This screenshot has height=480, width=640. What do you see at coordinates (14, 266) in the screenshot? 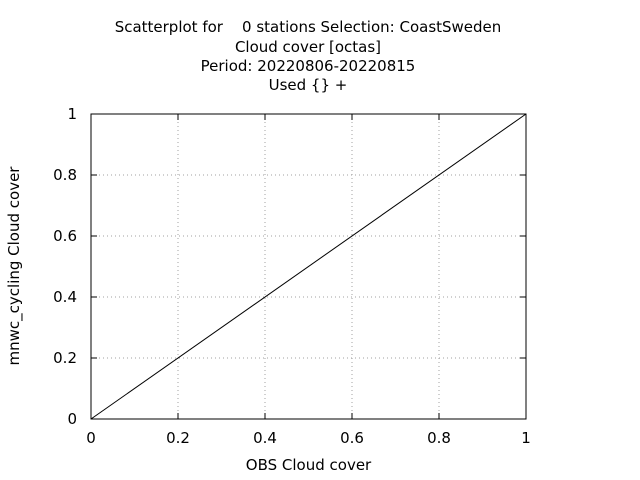
I see `y-axis-label: mnwc_cycling Cloud cover` at bounding box center [14, 266].